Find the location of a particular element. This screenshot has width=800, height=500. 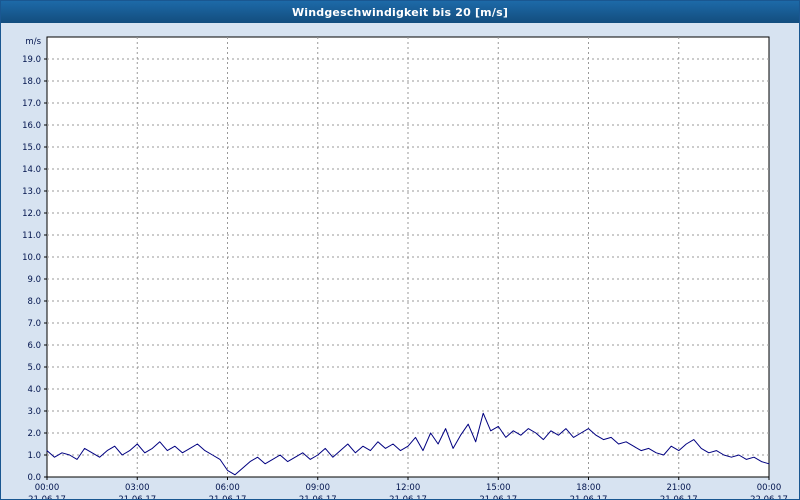

svg-text: 18:00 is located at coordinates (588, 488).